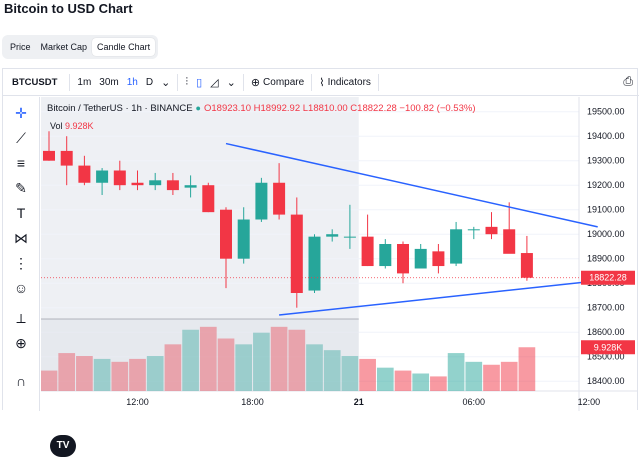 This screenshot has width=640, height=457. What do you see at coordinates (21, 163) in the screenshot?
I see `horizontal-lines-icon: ≡` at bounding box center [21, 163].